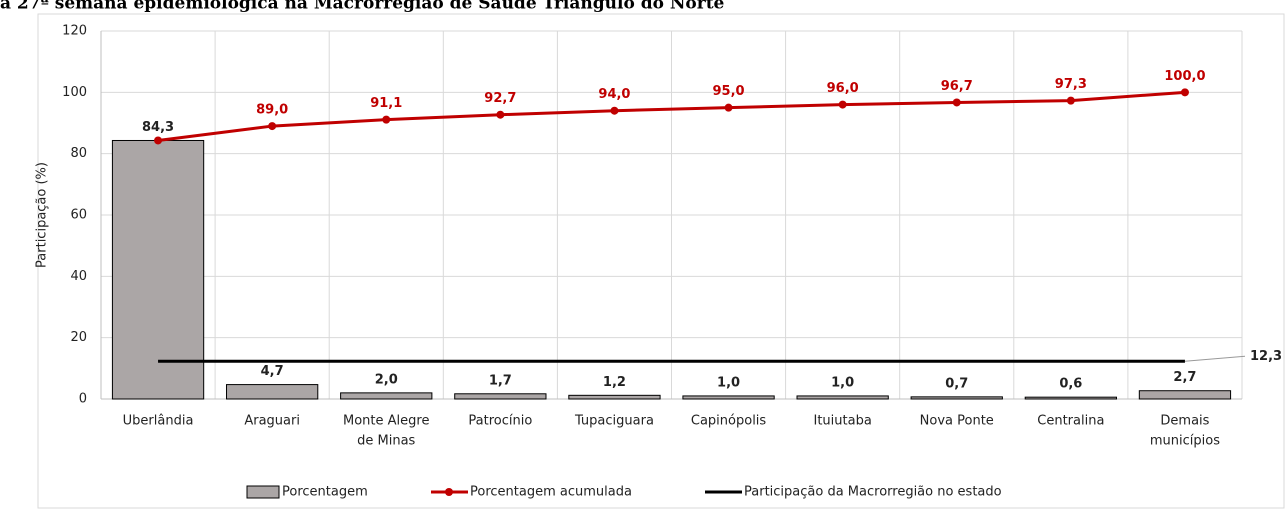 The width and height of the screenshot is (1285, 509). What do you see at coordinates (78, 276) in the screenshot?
I see `y-tick-label: 40` at bounding box center [78, 276].